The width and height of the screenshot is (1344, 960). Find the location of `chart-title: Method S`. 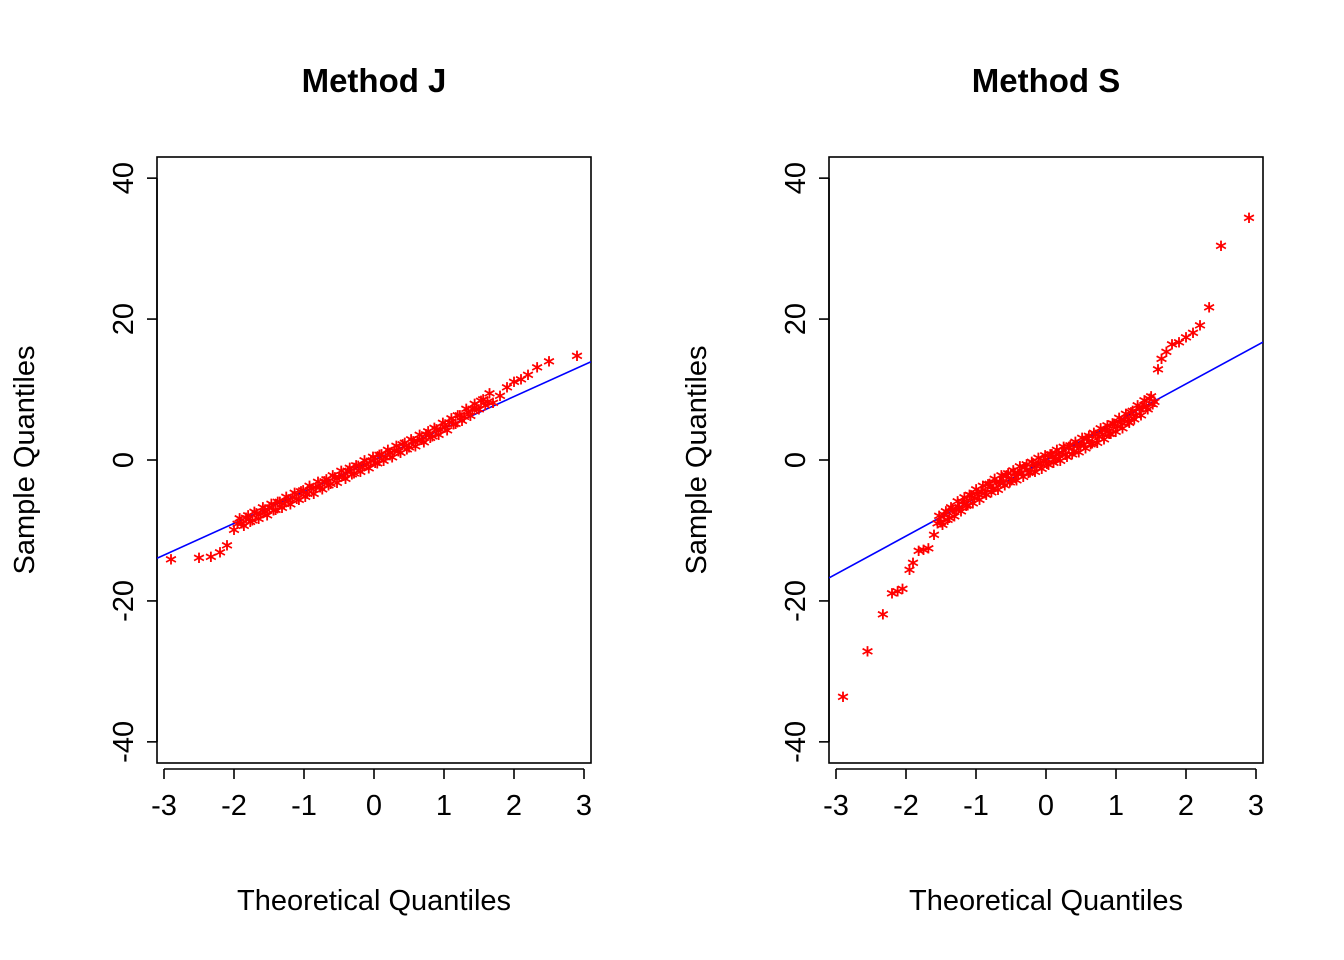

chart-title: Method S is located at coordinates (1046, 80).